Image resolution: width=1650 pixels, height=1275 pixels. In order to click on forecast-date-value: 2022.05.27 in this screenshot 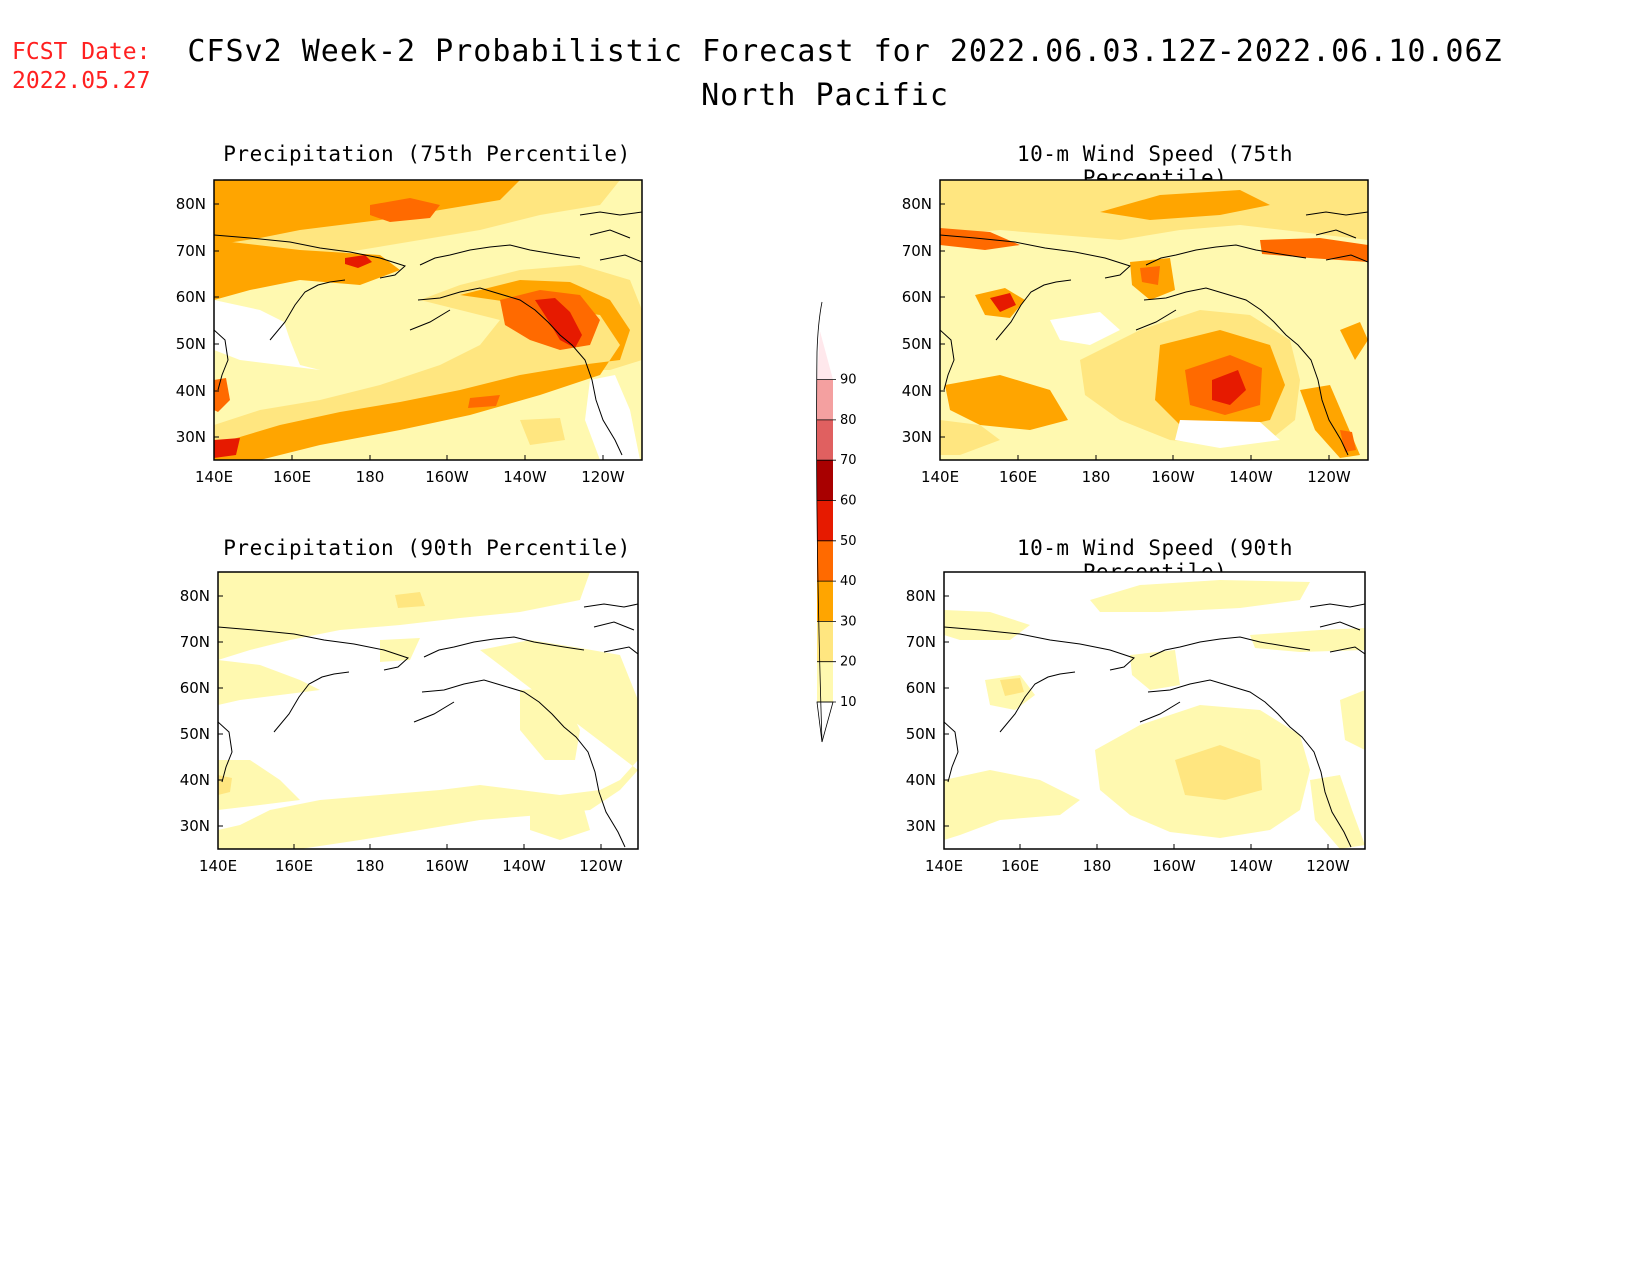, I will do `click(81, 81)`.